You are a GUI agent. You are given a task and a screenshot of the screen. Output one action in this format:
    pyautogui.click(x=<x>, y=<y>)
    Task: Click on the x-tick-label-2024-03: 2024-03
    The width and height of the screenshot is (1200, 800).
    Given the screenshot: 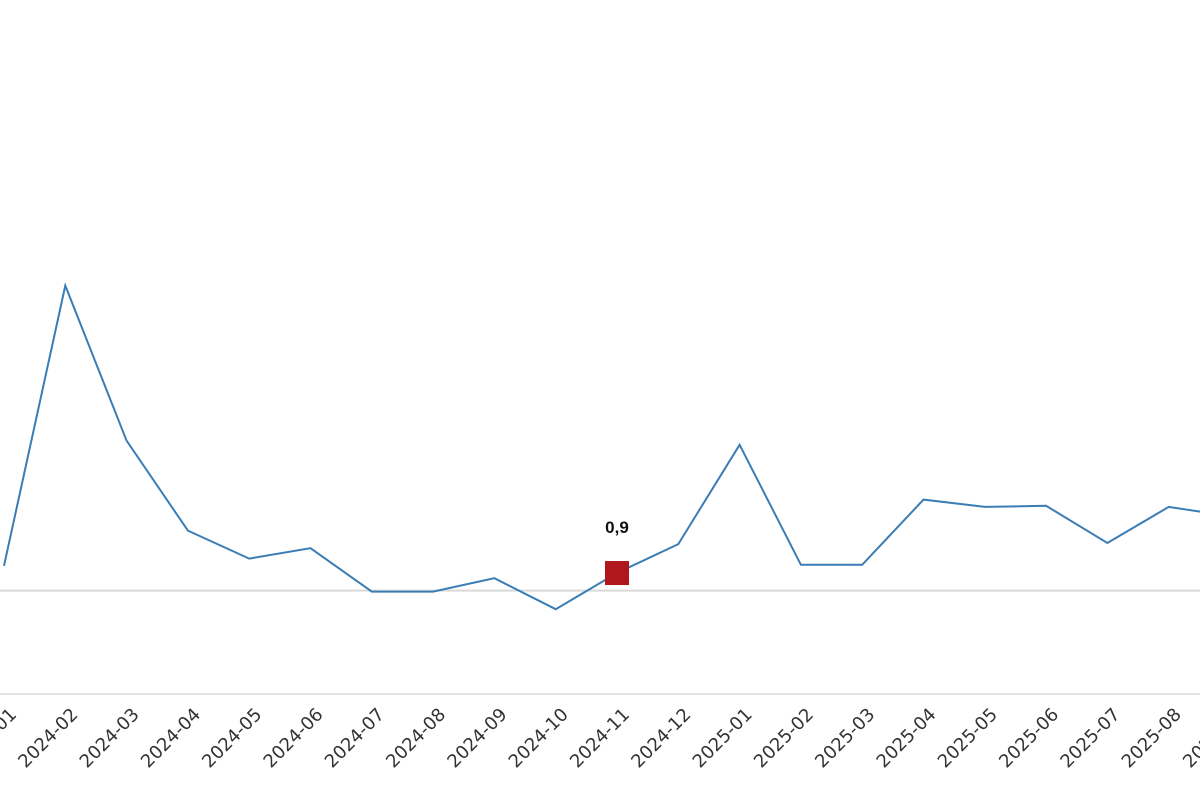 What is the action you would take?
    pyautogui.click(x=110, y=738)
    